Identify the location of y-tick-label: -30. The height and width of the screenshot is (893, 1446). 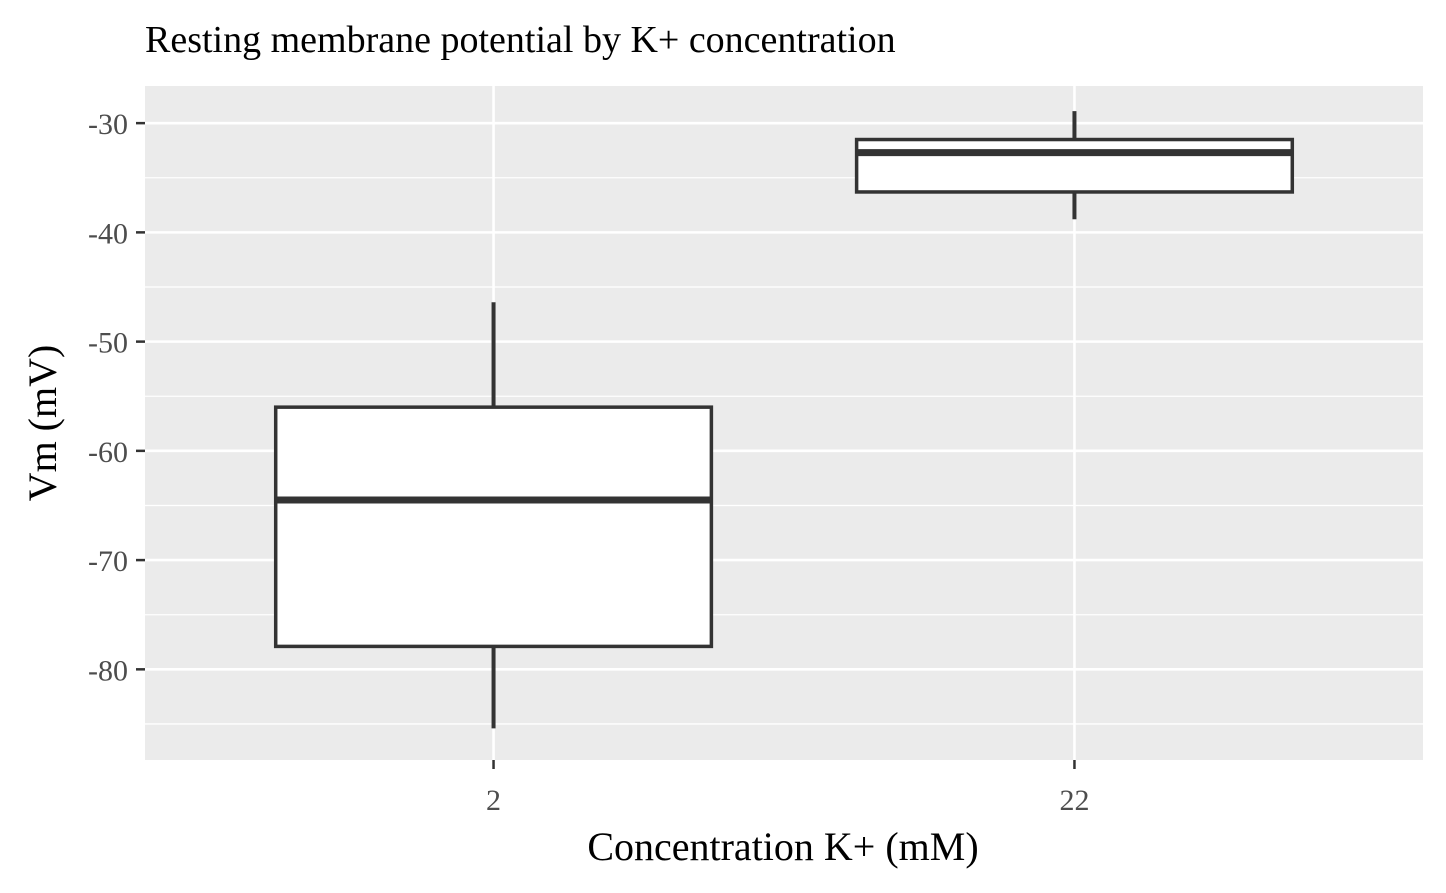
(108, 124).